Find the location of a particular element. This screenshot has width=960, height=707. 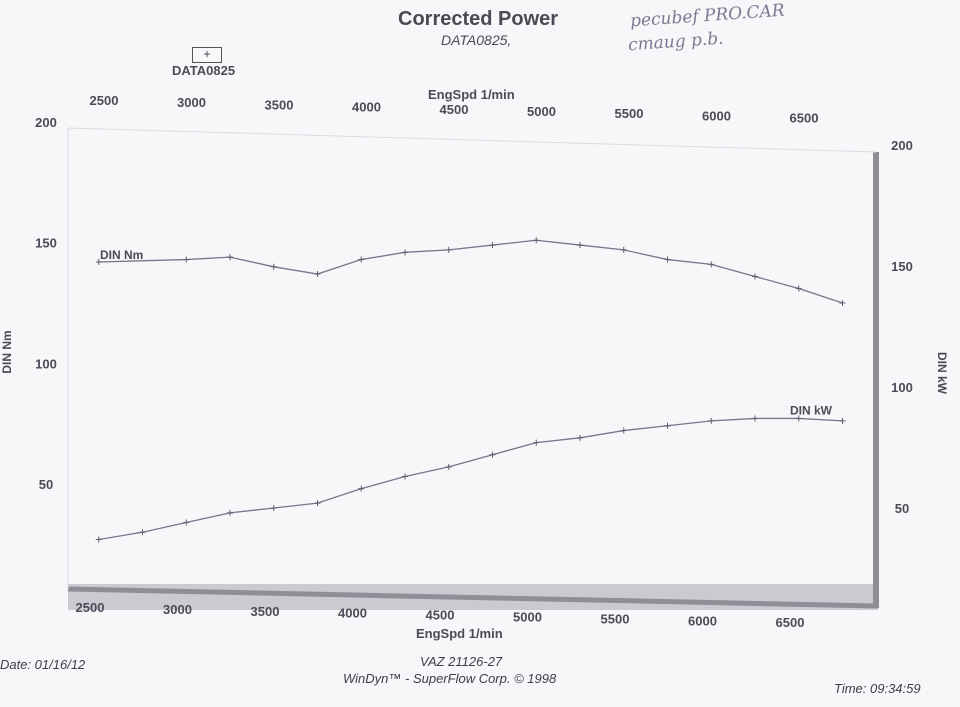

x-tick-top-label: 5000 is located at coordinates (541, 111).